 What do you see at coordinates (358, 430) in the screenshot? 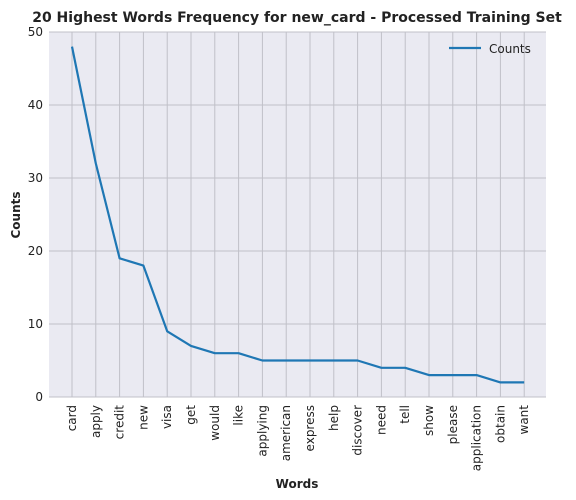
I see `x-tick-label: discover` at bounding box center [358, 430].